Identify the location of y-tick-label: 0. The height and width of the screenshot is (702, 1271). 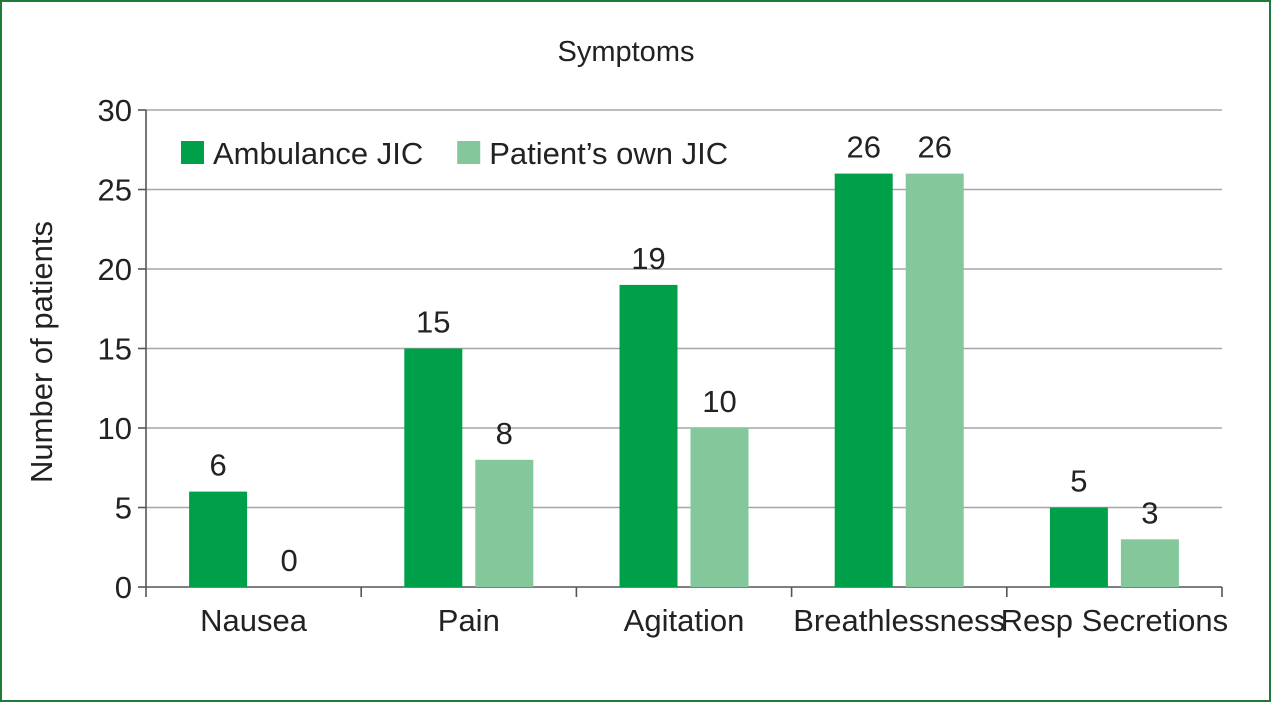
(123, 587).